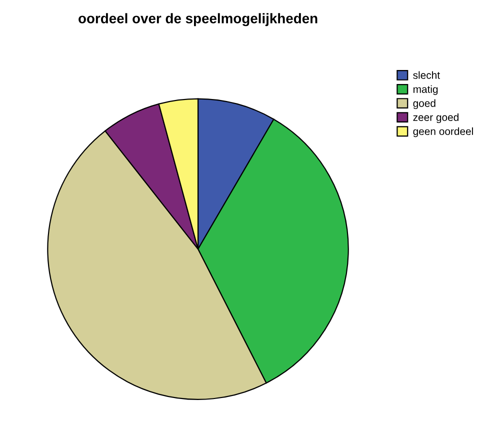 This screenshot has height=437, width=483. I want to click on legend-label: matig, so click(426, 90).